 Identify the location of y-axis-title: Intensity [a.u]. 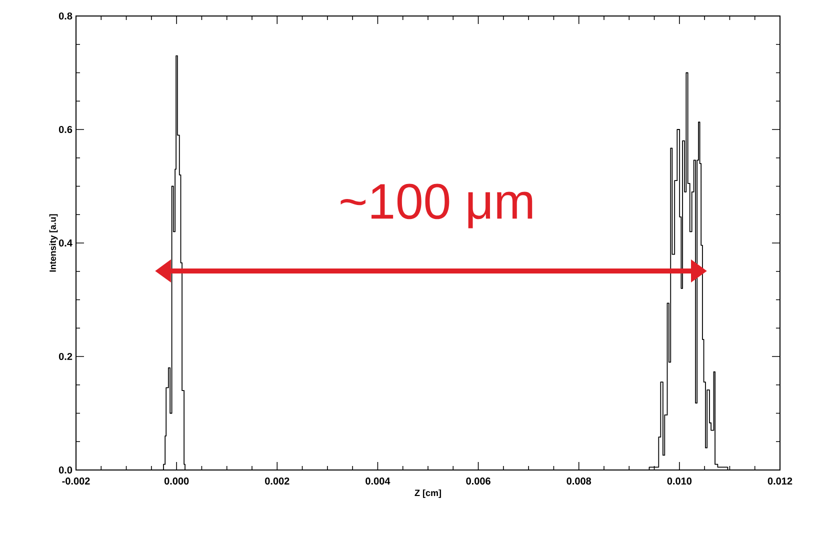
(53, 243).